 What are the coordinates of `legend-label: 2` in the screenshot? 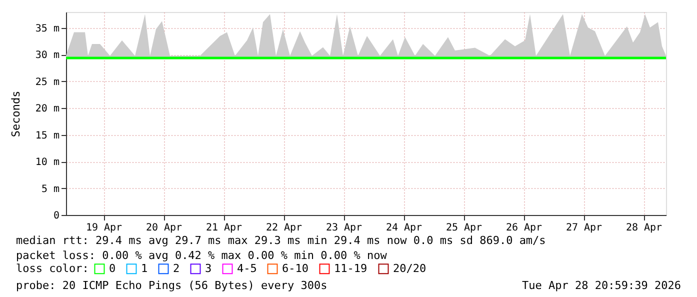 It's located at (176, 268).